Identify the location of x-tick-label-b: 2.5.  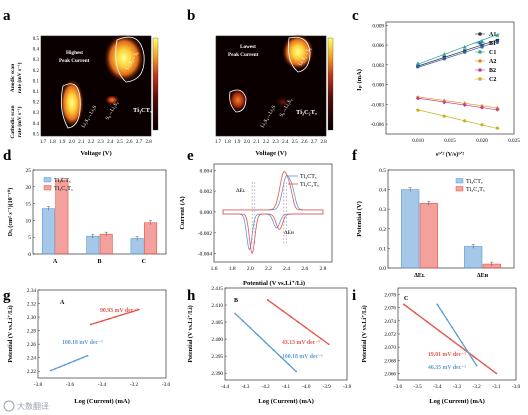
(295, 142).